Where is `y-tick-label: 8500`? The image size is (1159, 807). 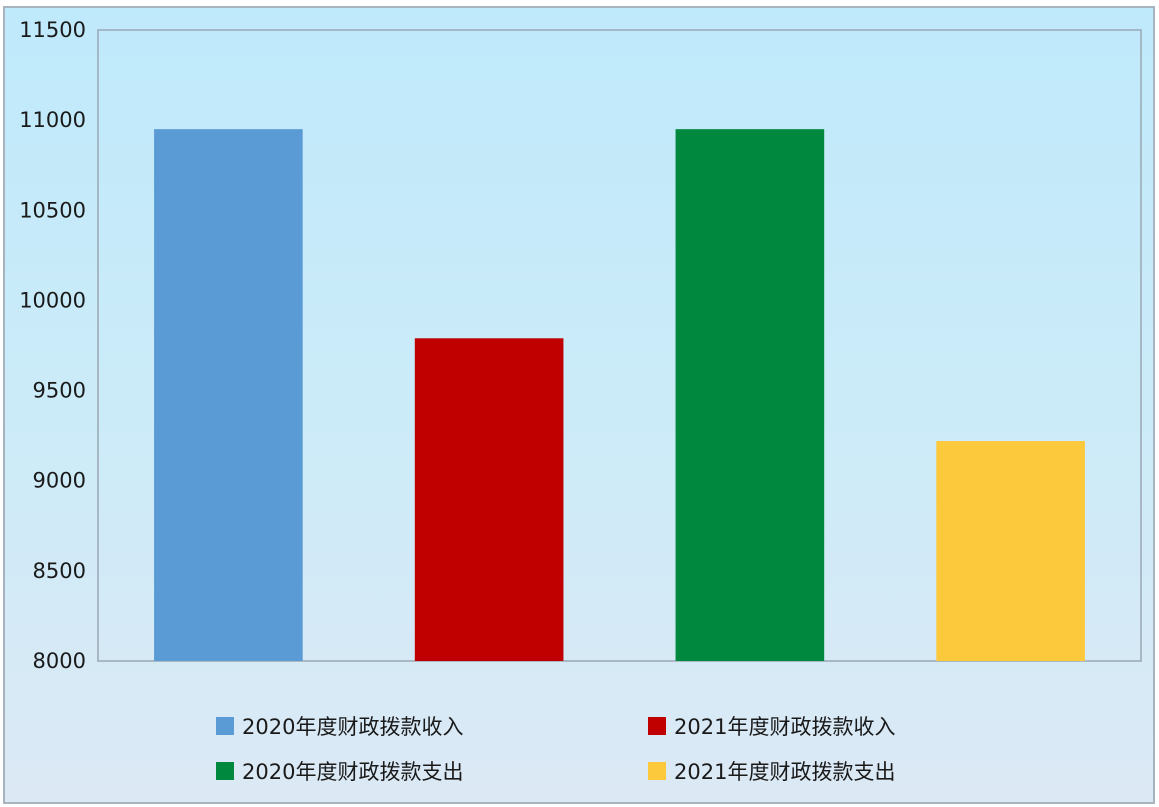 y-tick-label: 8500 is located at coordinates (59, 571).